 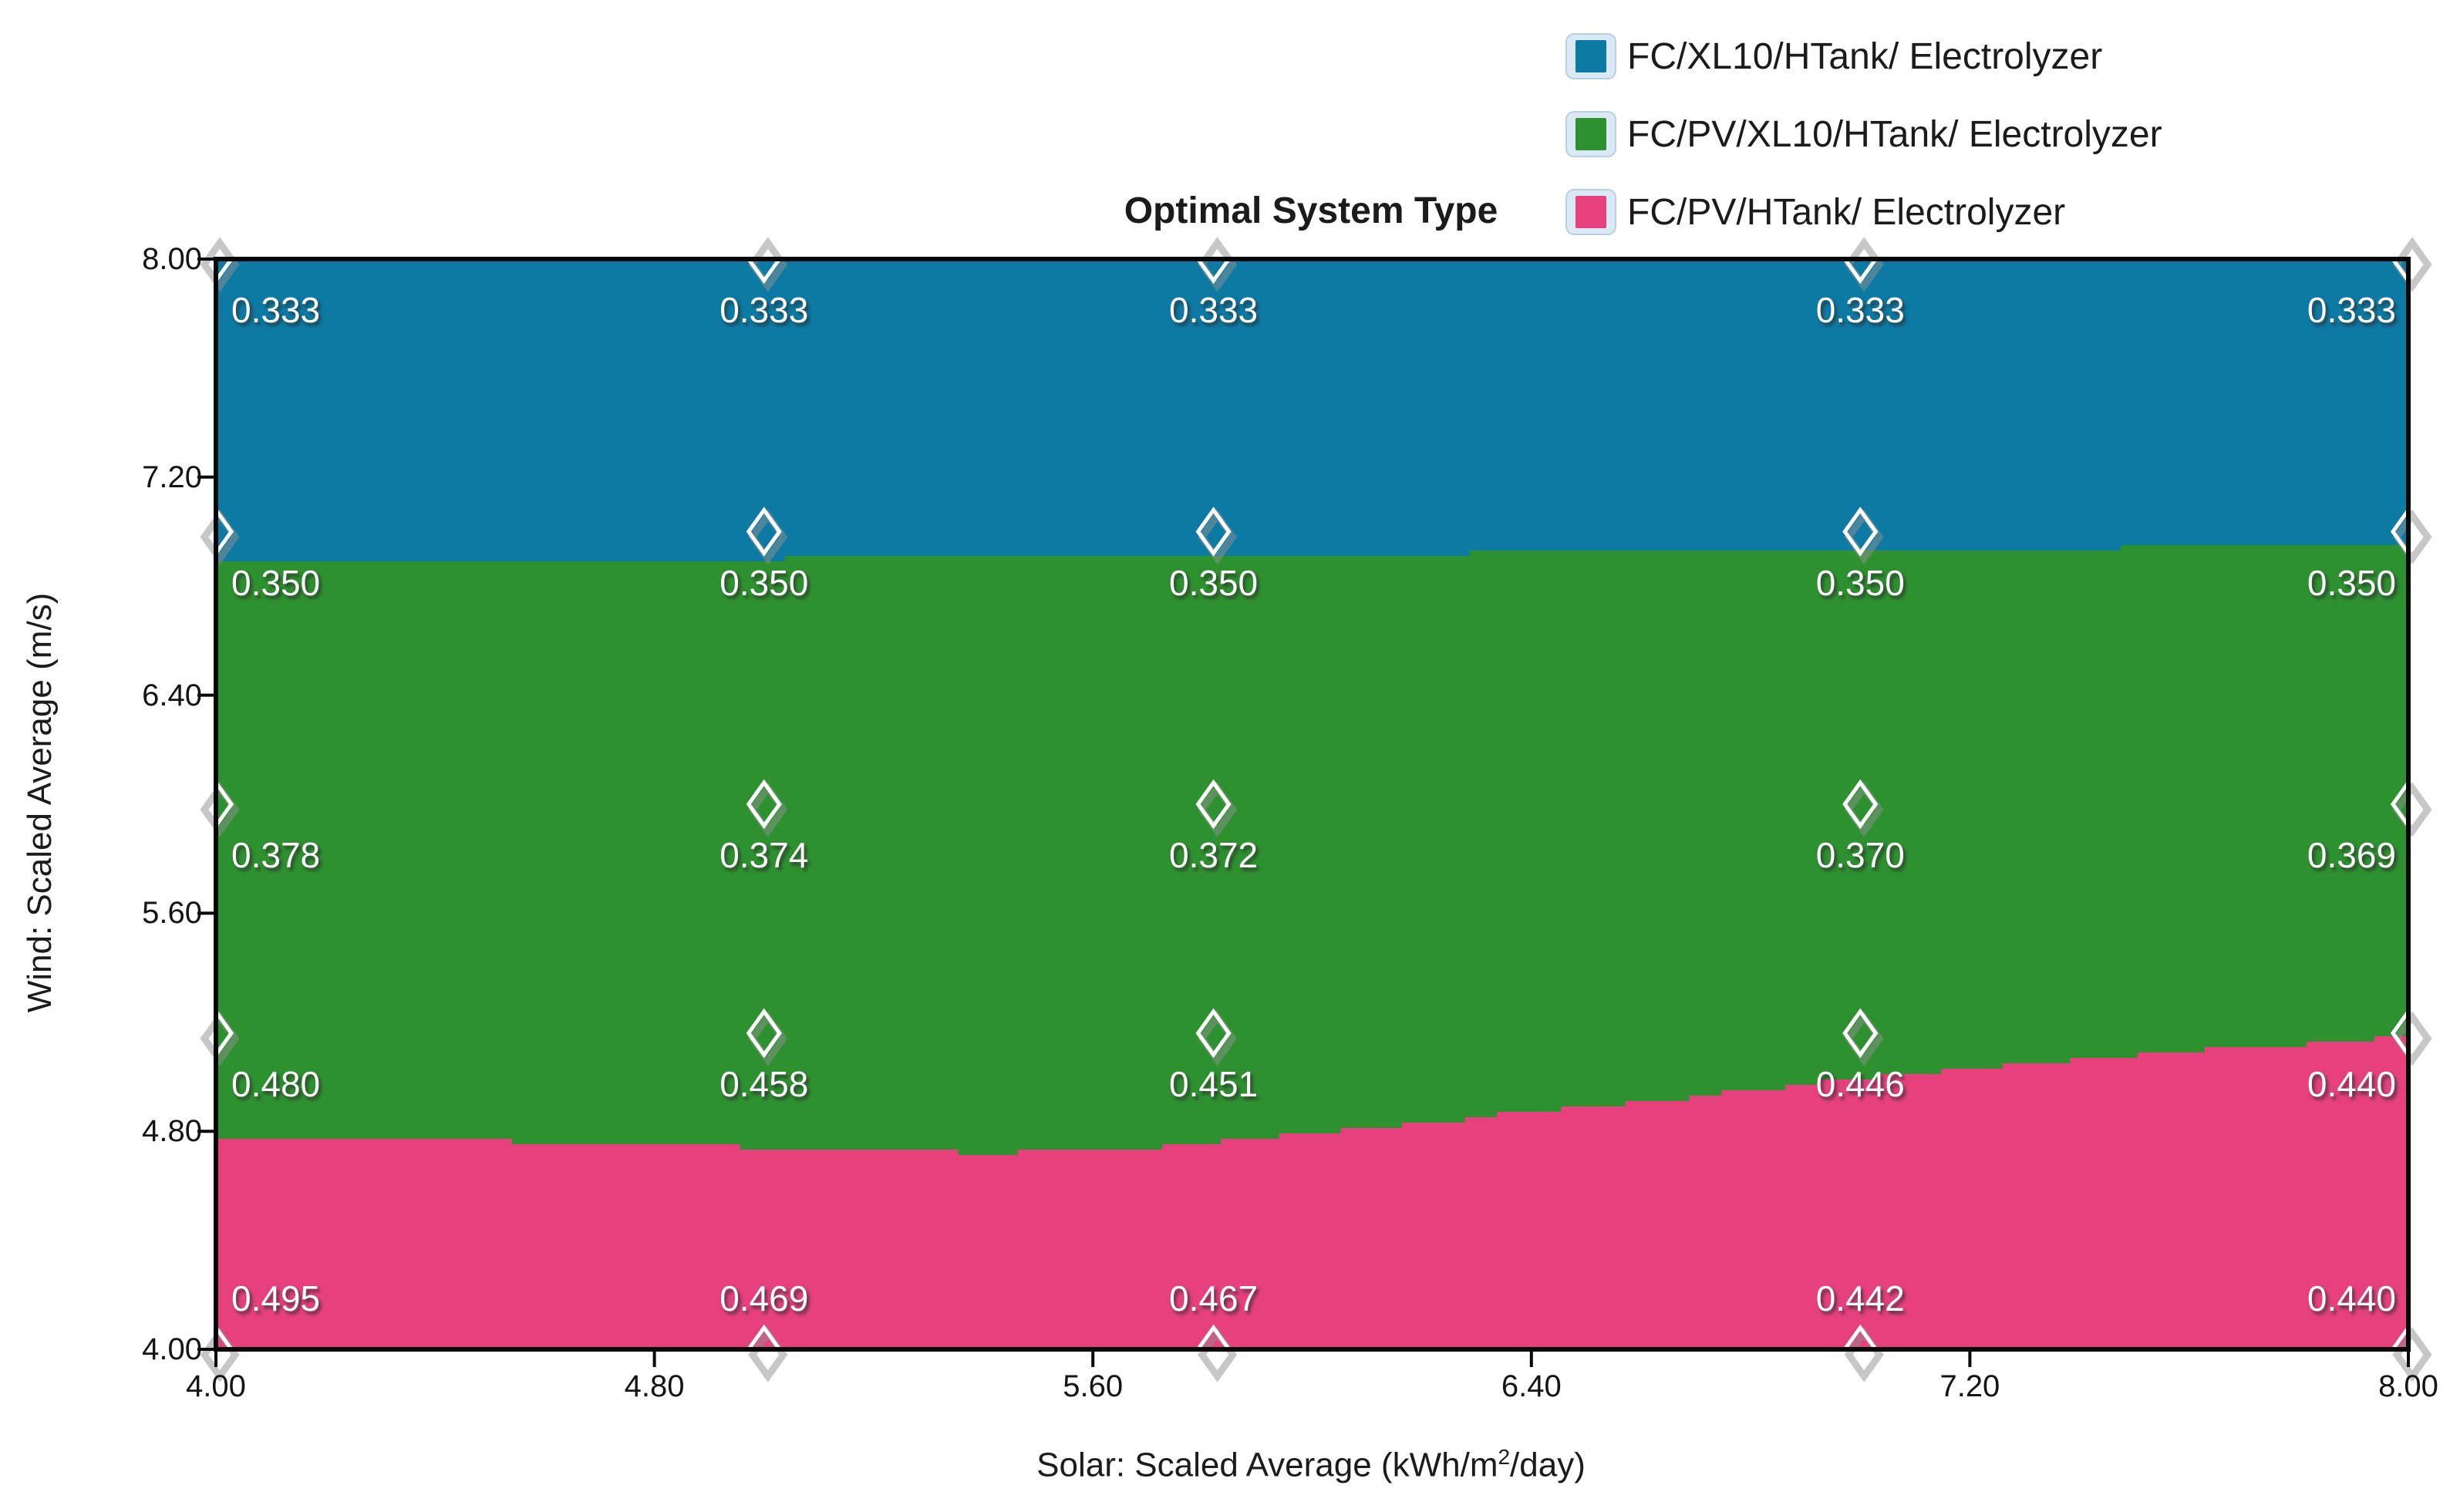 What do you see at coordinates (40, 802) in the screenshot?
I see `y-axis-title: Wind: Scaled Average (m/s)` at bounding box center [40, 802].